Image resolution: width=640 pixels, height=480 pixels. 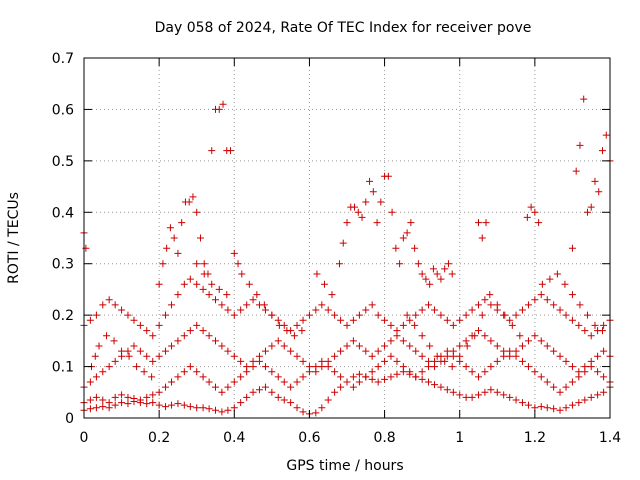 What do you see at coordinates (384, 438) in the screenshot?
I see `x-tick-label: 0.8` at bounding box center [384, 438].